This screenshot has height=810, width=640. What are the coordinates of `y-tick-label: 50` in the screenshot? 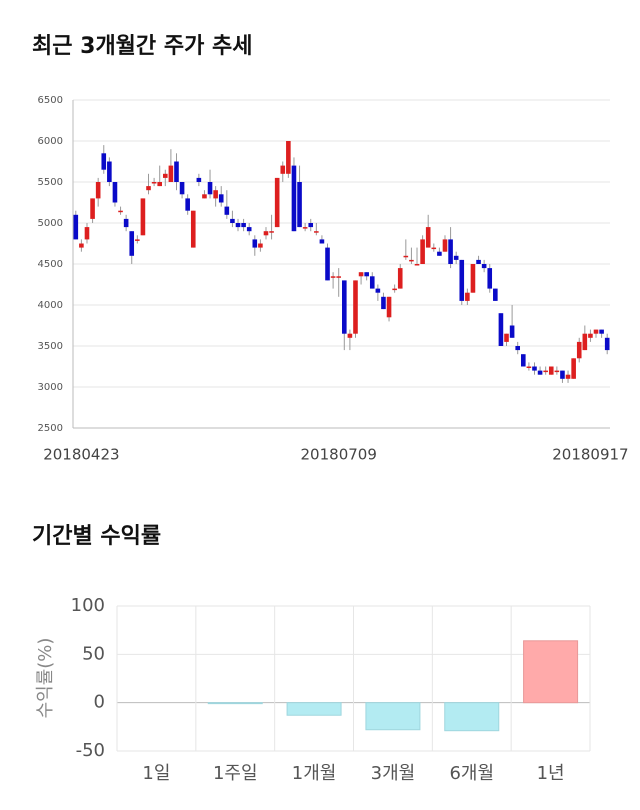 It's located at (93, 653).